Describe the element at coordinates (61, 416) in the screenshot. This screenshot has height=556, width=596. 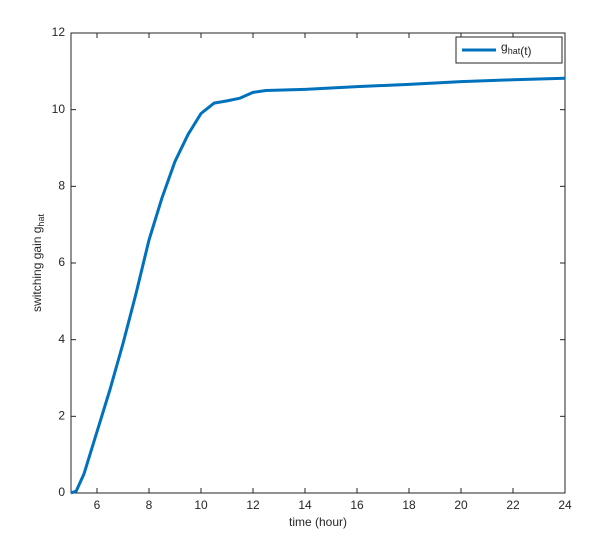
I see `y-tick-label: 2` at that location.